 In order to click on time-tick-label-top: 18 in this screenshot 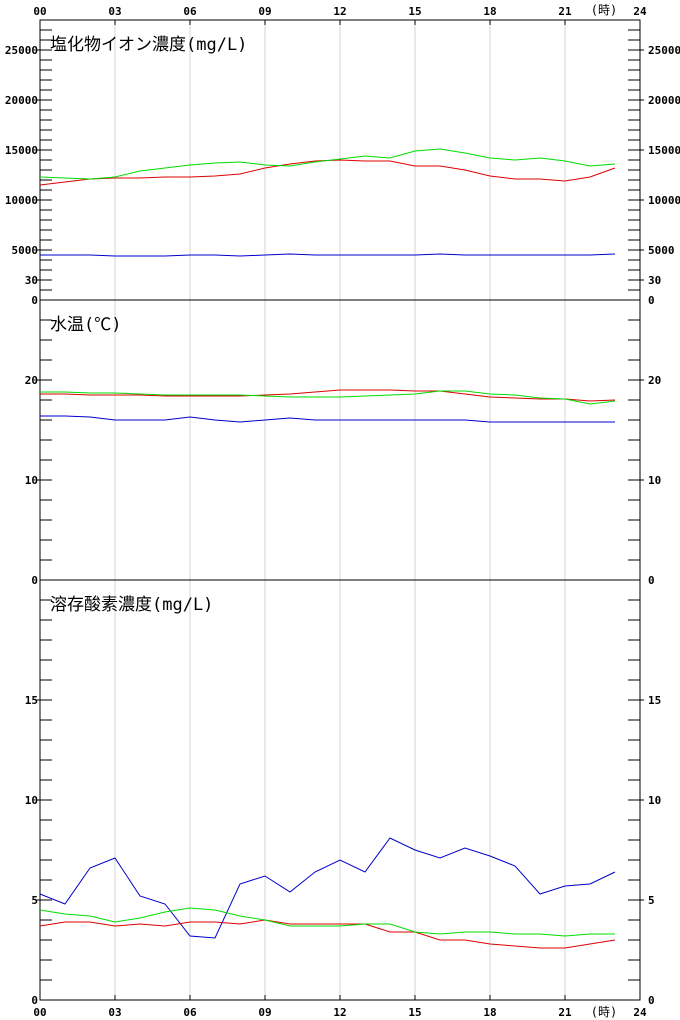, I will do `click(489, 11)`.